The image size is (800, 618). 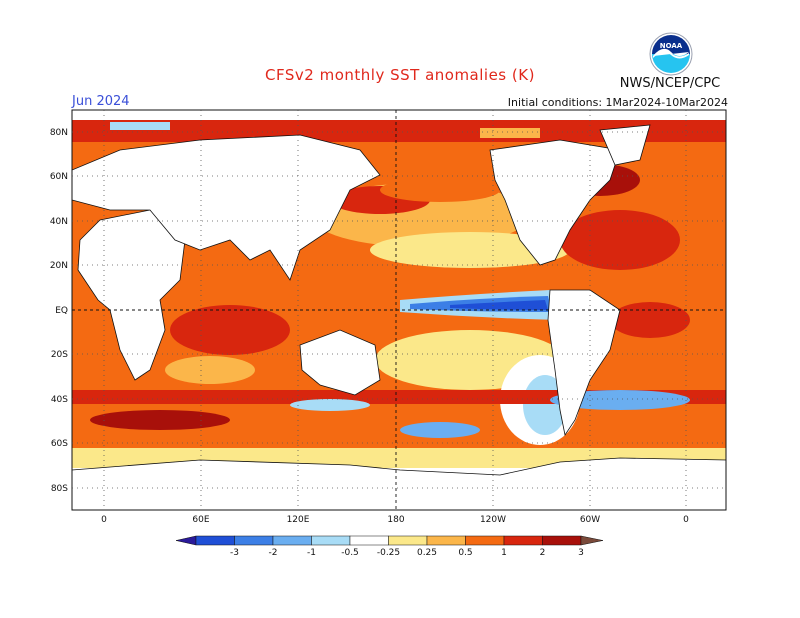 I want to click on lon-label: 60E, so click(x=200, y=520).